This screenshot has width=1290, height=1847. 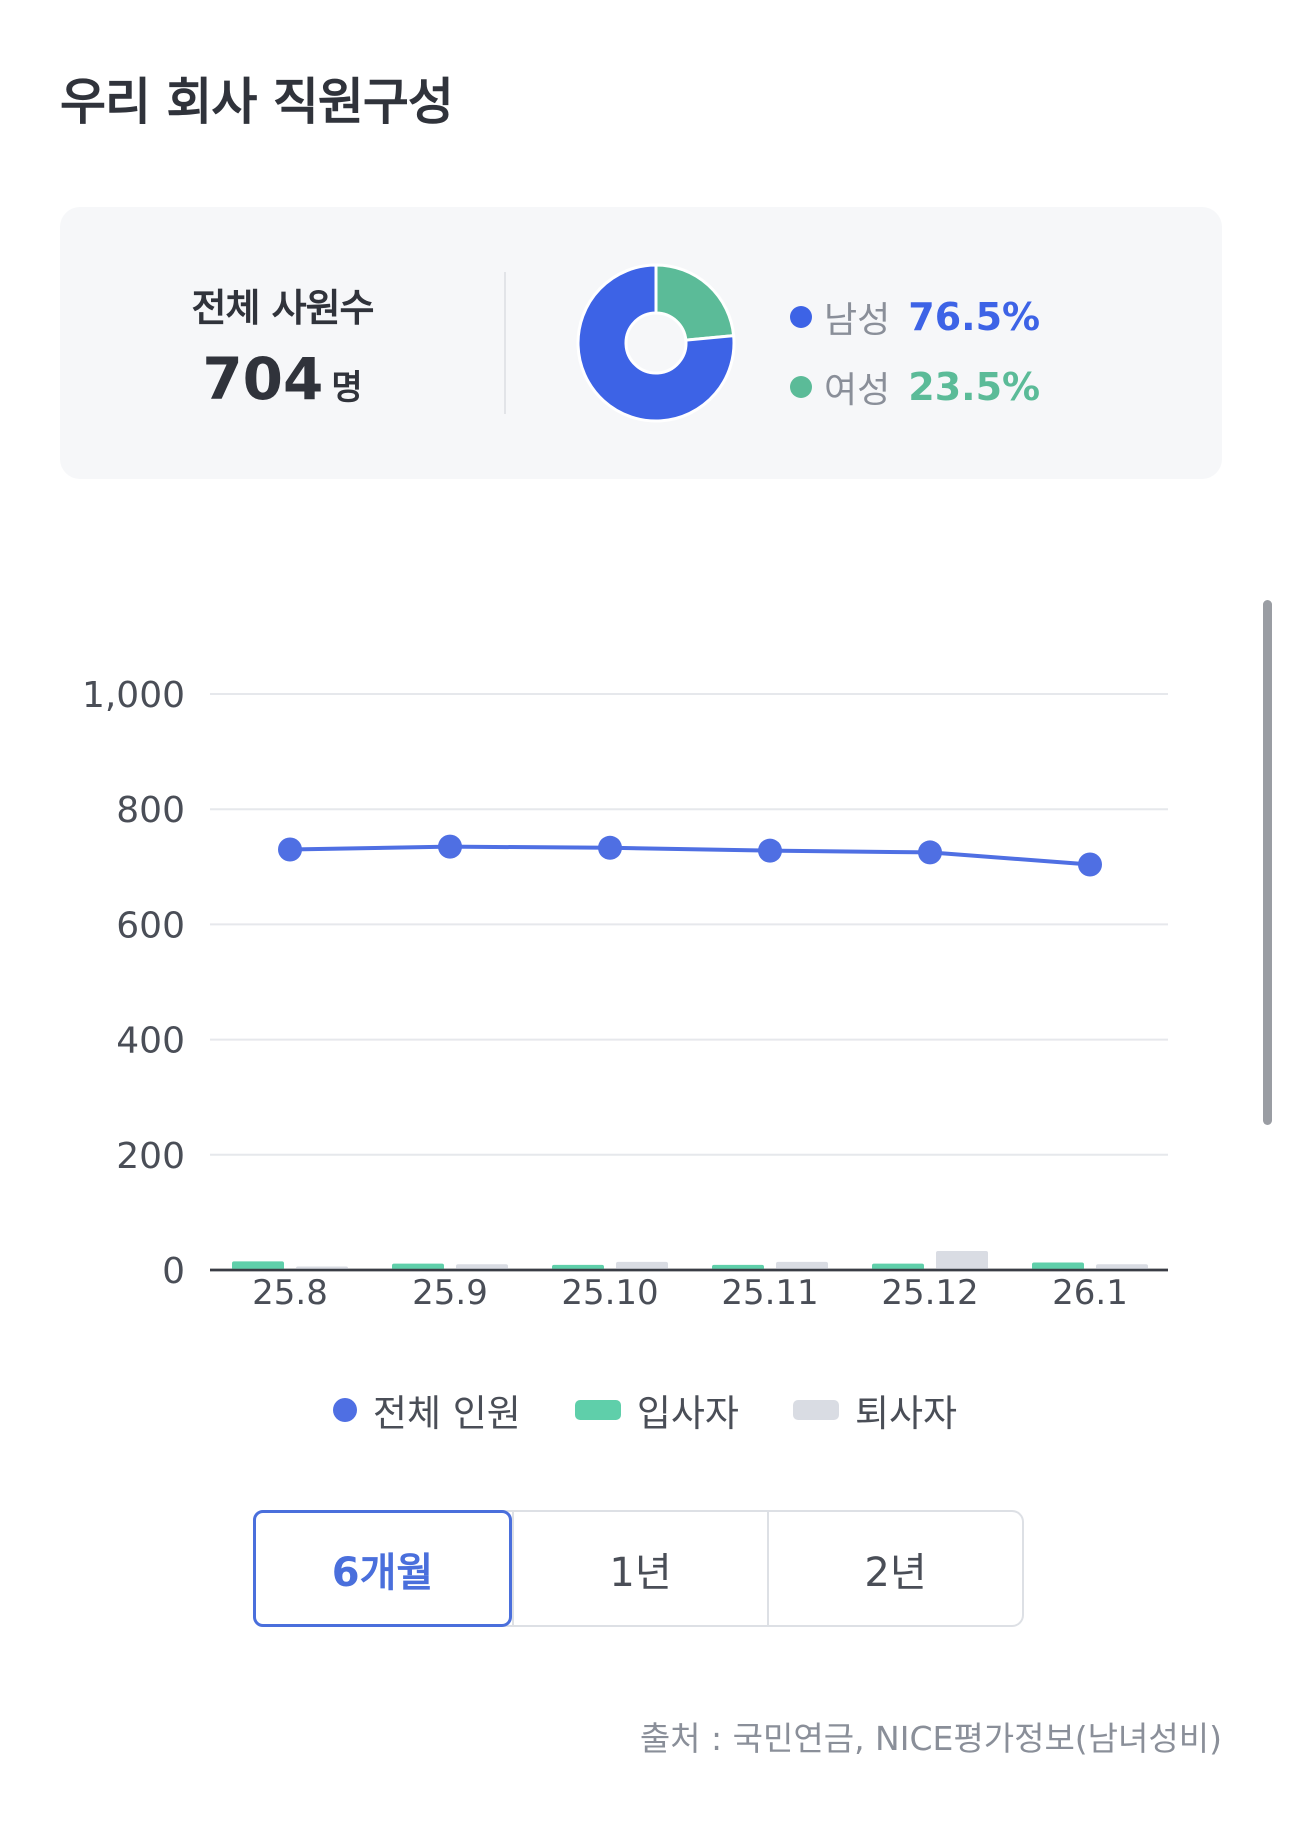 What do you see at coordinates (857, 390) in the screenshot?
I see `female-label: 여성` at bounding box center [857, 390].